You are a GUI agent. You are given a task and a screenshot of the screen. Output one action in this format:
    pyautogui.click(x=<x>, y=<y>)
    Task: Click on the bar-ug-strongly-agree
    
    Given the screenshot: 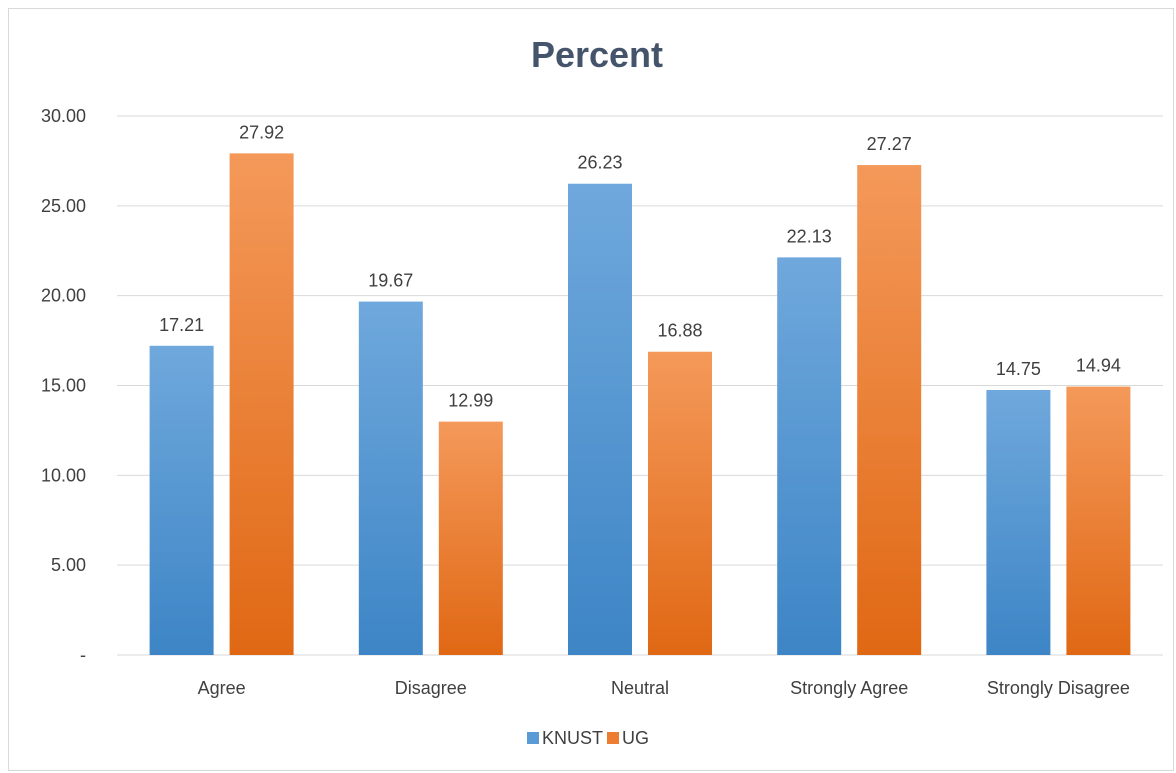 What is the action you would take?
    pyautogui.click(x=889, y=410)
    